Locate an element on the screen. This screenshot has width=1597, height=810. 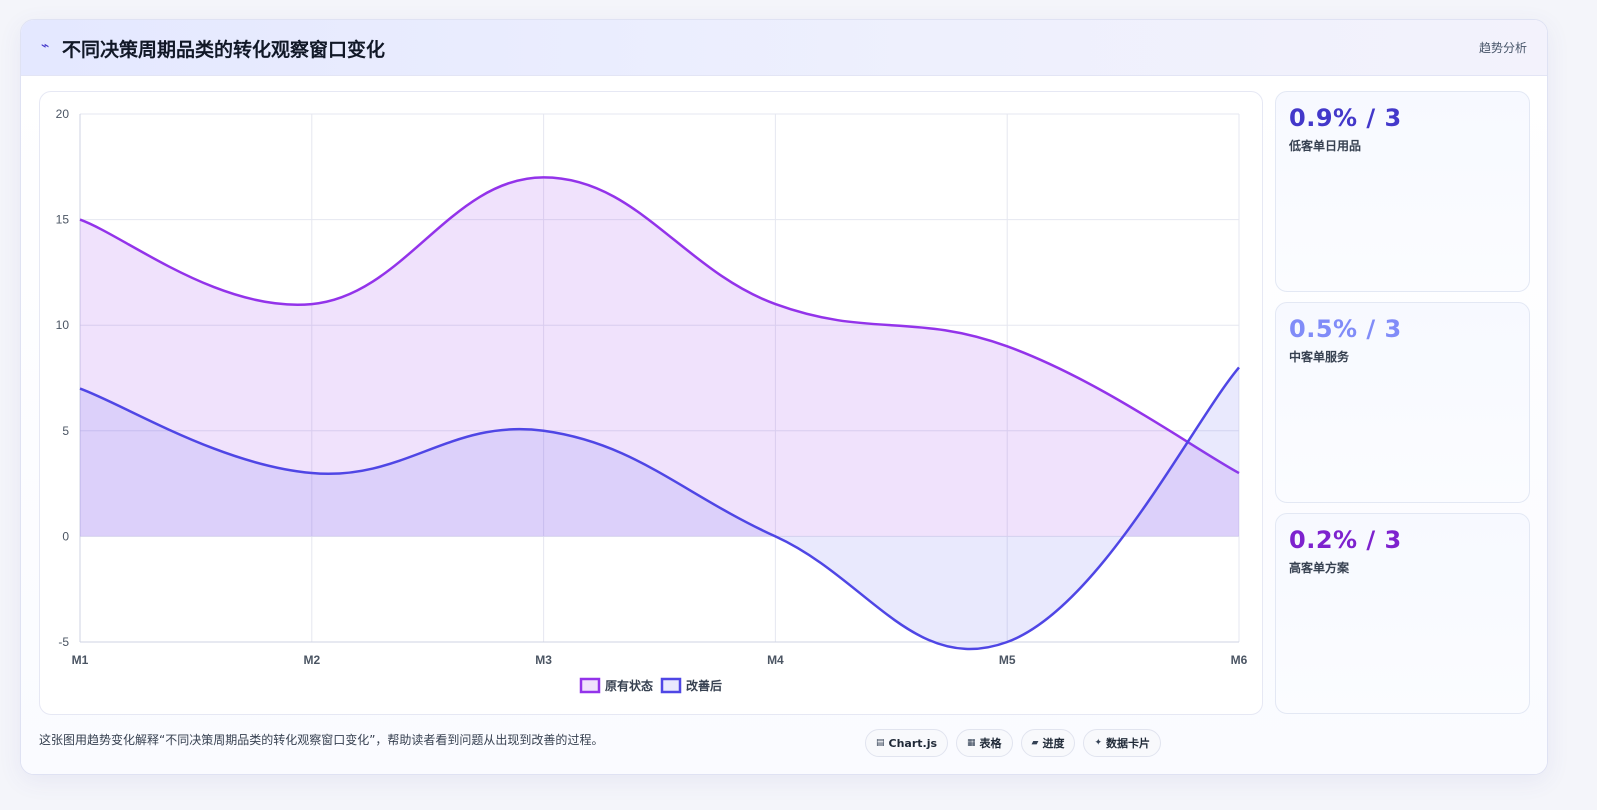
lightning-icon: ⌁ is located at coordinates (45, 46).